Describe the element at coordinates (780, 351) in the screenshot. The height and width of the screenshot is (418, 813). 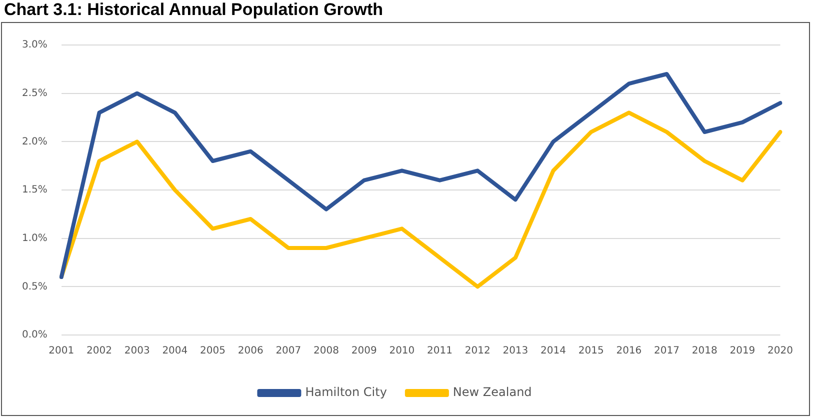
I see `x-tick-label: 2020` at that location.